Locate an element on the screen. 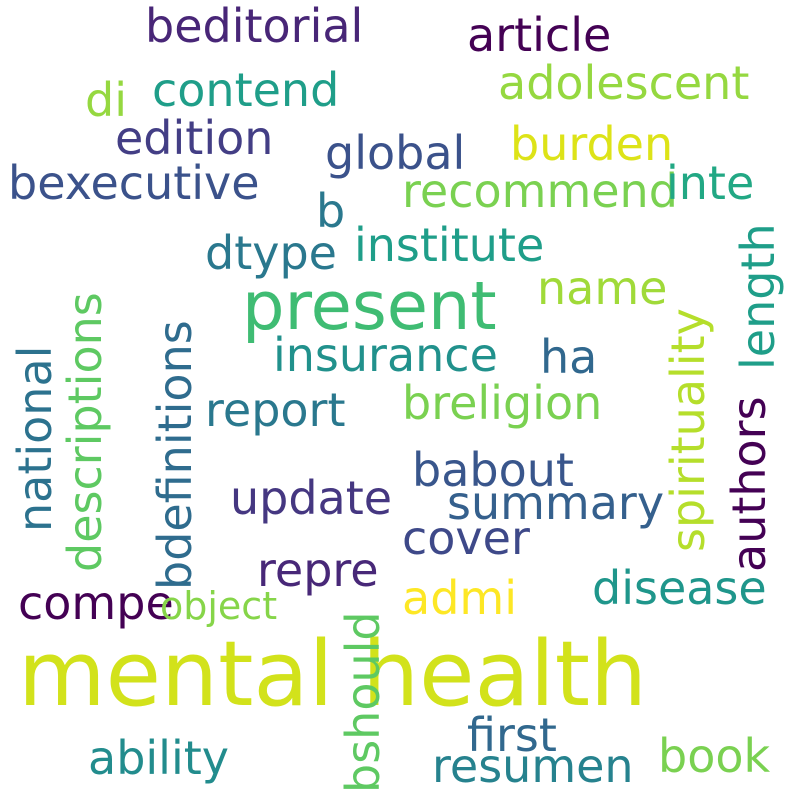 The image size is (800, 800). word-disease: disease is located at coordinates (679, 588).